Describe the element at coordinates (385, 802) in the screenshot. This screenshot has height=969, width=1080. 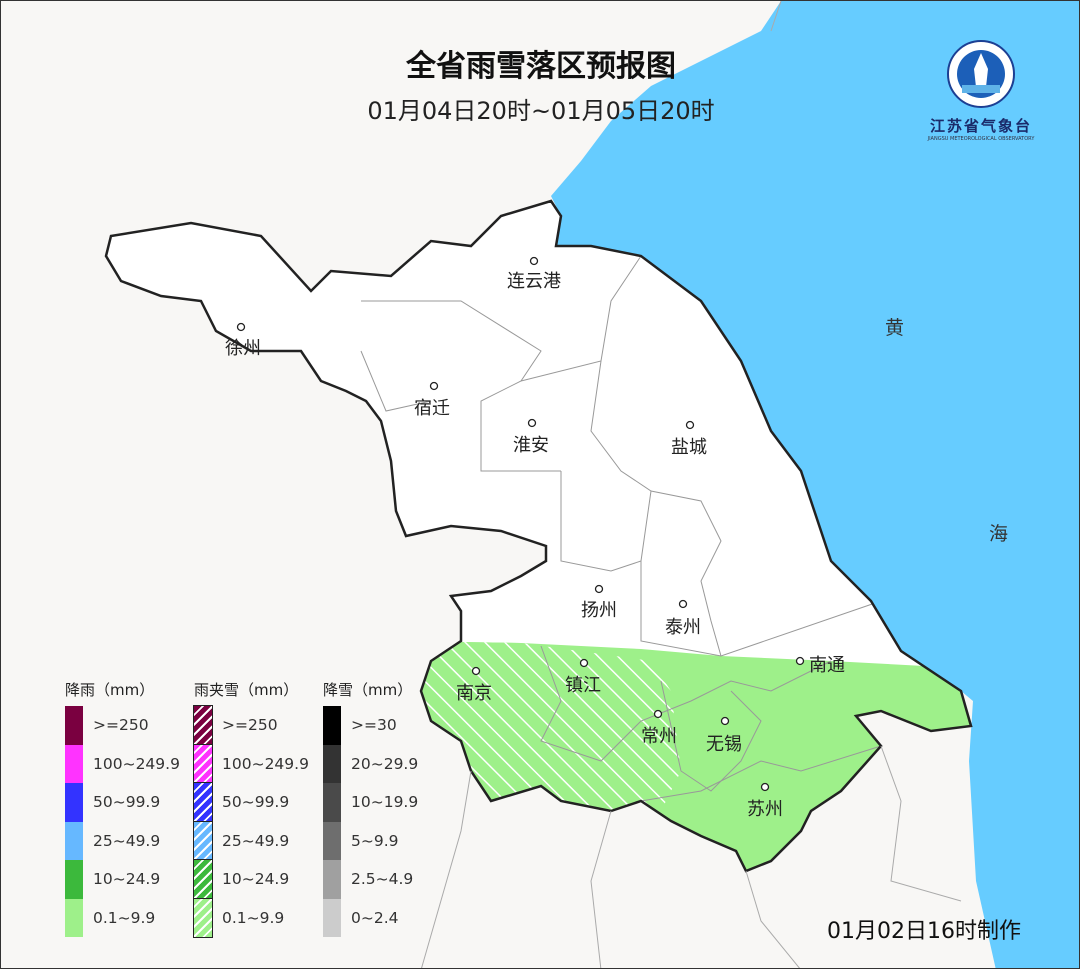
I see `legend-label: 10~19.9` at that location.